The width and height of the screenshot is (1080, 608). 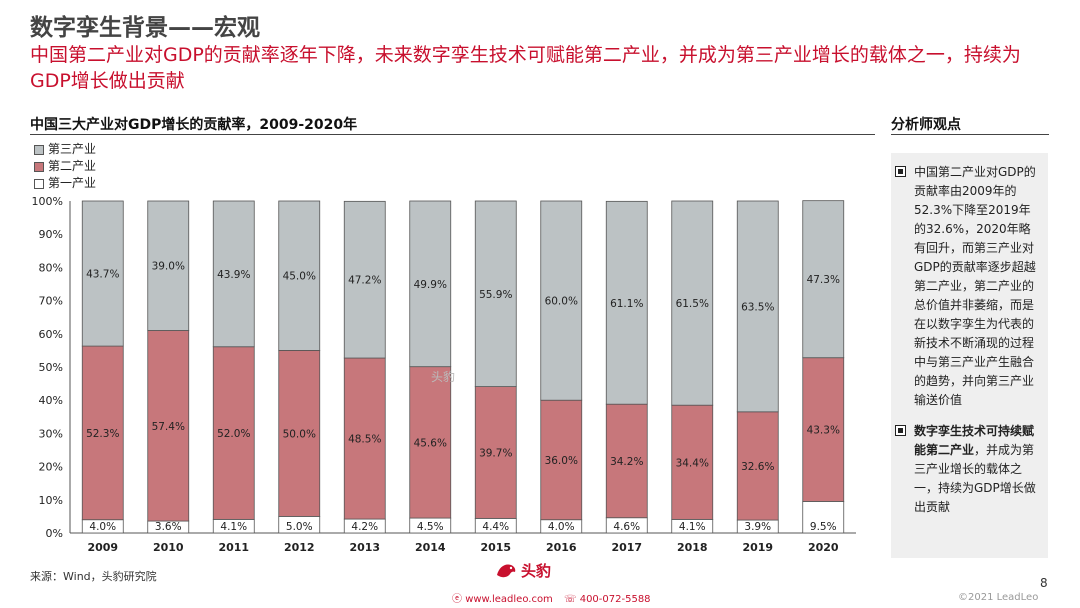 What do you see at coordinates (47, 201) in the screenshot?
I see `y-tick-label: 100%` at bounding box center [47, 201].